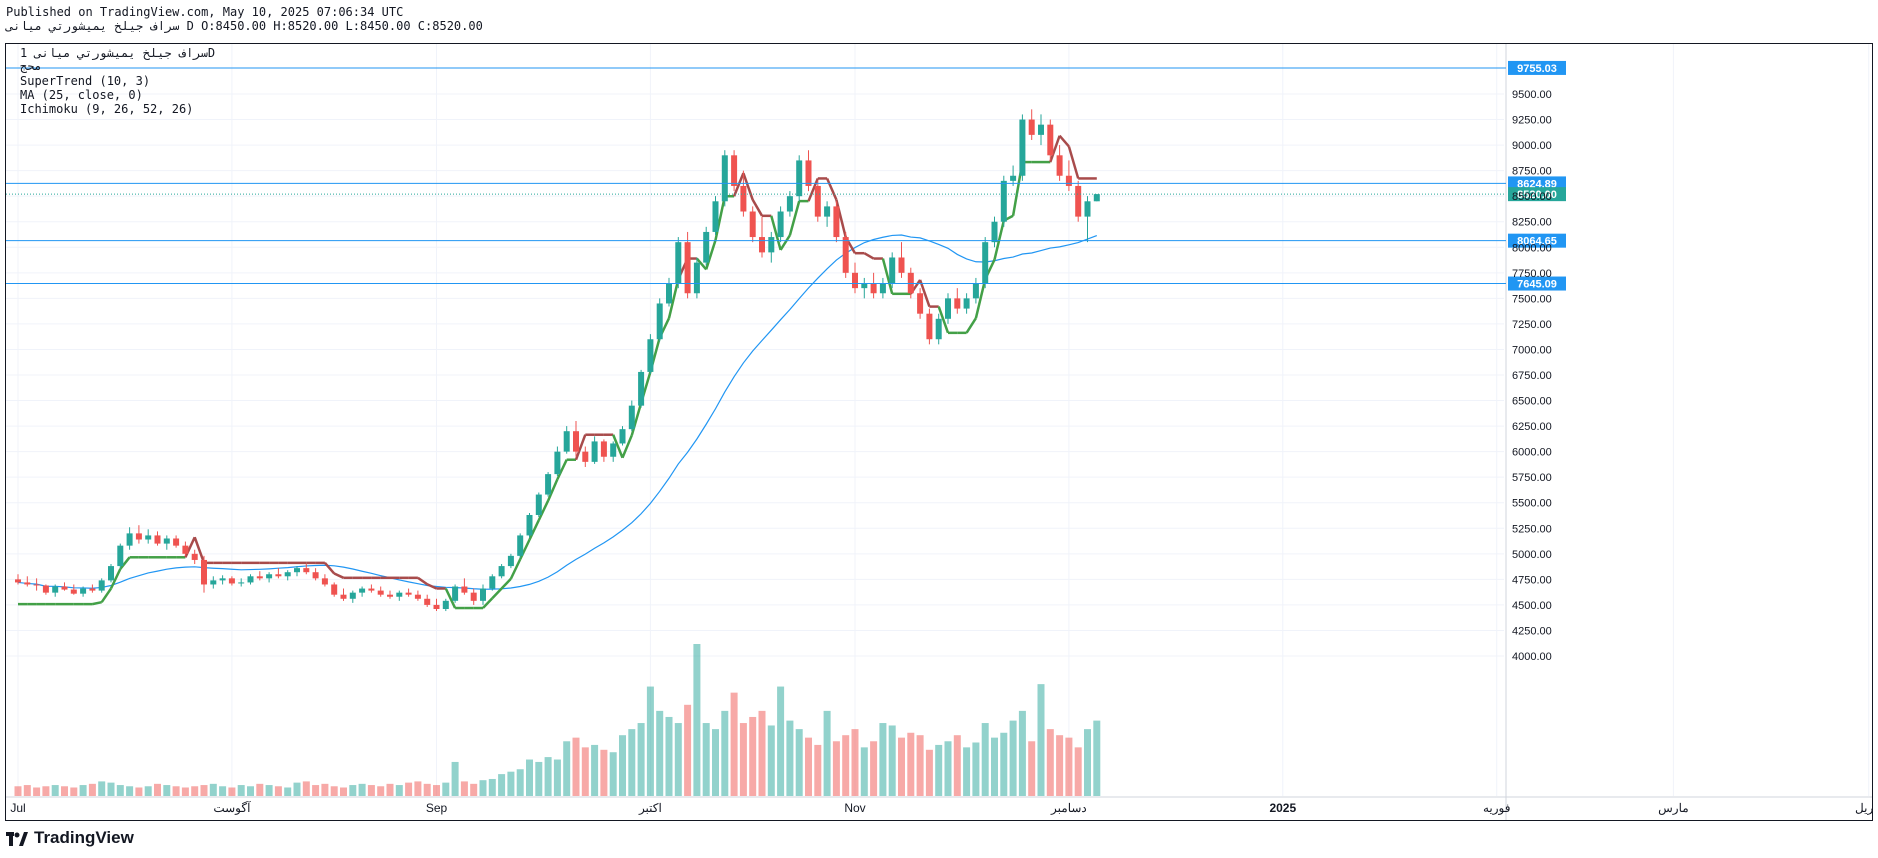 The height and width of the screenshot is (858, 1878). Describe the element at coordinates (85, 81) in the screenshot. I see `legend-supertrend: SuperTrend (10, 3)` at that location.